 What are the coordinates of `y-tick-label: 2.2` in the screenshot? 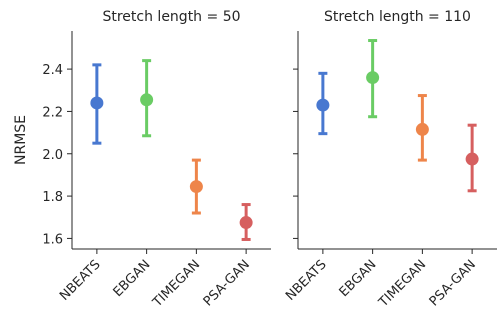 It's located at (52, 112).